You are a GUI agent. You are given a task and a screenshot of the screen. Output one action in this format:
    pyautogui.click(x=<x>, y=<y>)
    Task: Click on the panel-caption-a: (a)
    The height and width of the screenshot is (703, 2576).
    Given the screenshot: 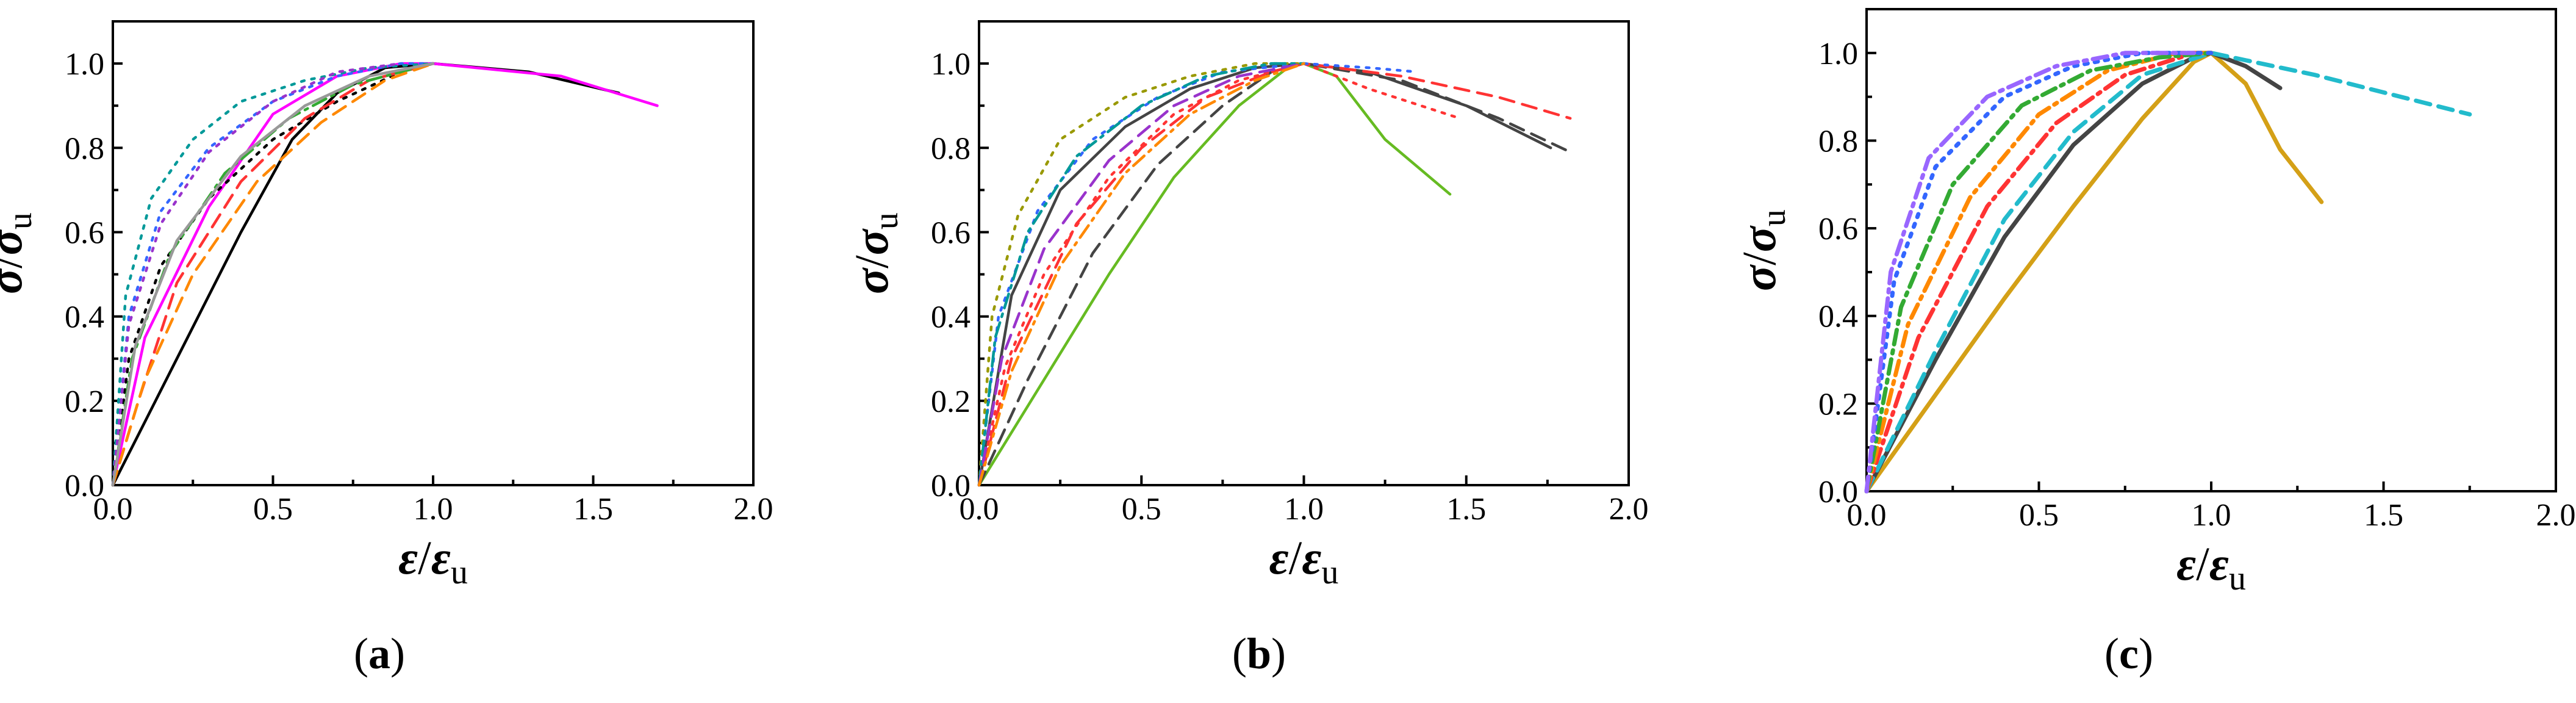 What is the action you would take?
    pyautogui.click(x=380, y=654)
    